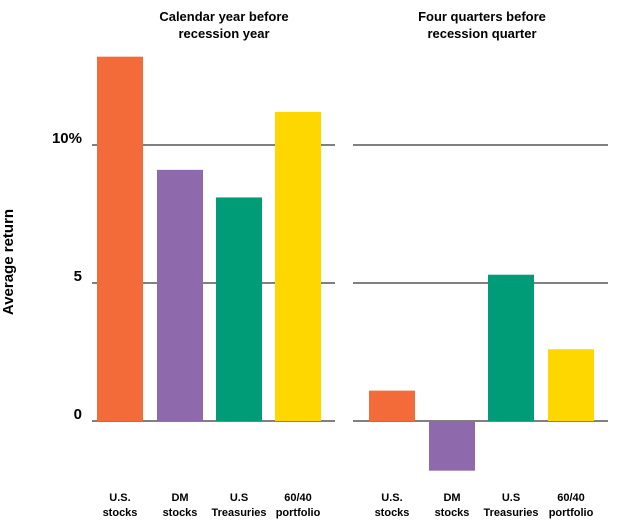 The width and height of the screenshot is (620, 524). What do you see at coordinates (120, 239) in the screenshot?
I see `bar-panel-1-u-s-stocks` at bounding box center [120, 239].